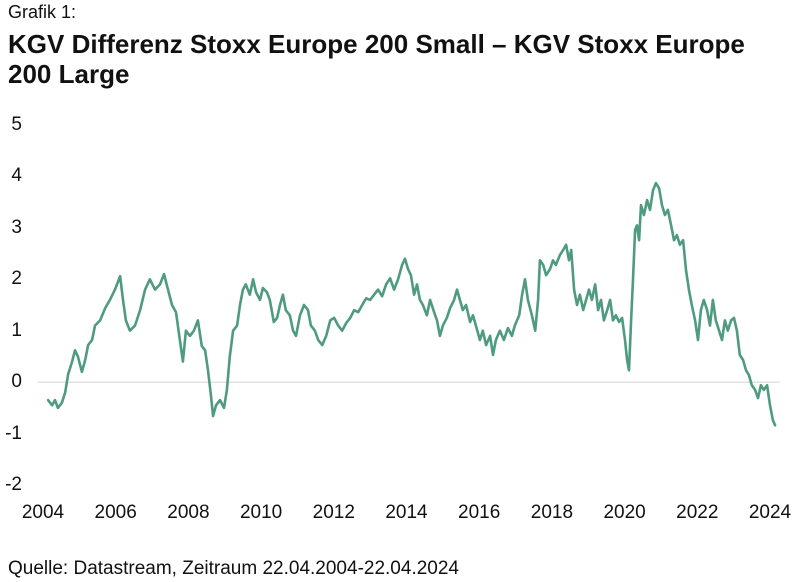 Image resolution: width=805 pixels, height=582 pixels. Describe the element at coordinates (115, 512) in the screenshot. I see `x-tick-label: 2006` at that location.